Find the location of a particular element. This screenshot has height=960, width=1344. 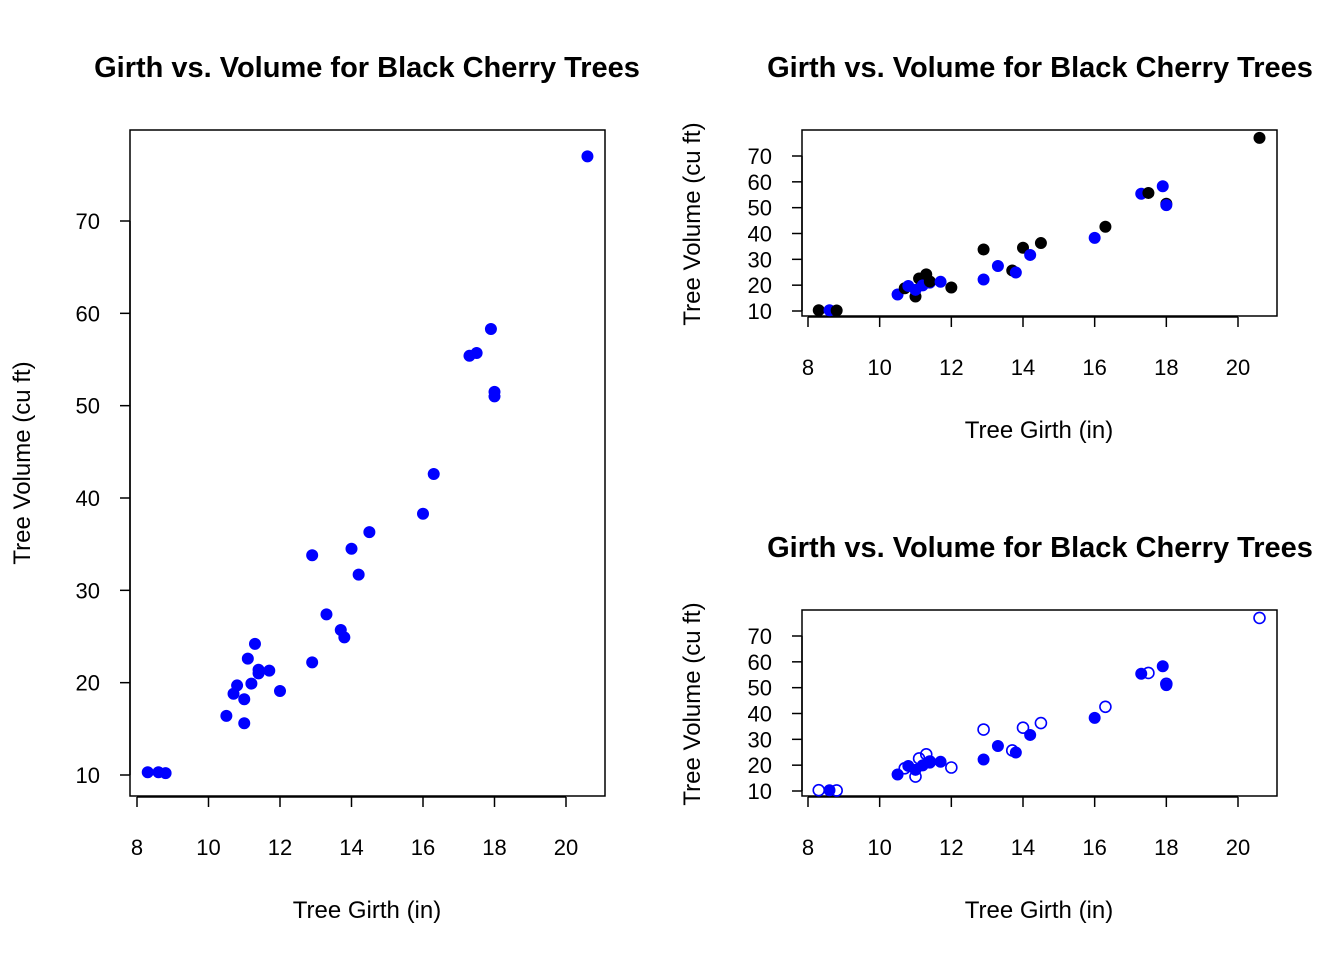

y-tick-label: 30 is located at coordinates (760, 739).